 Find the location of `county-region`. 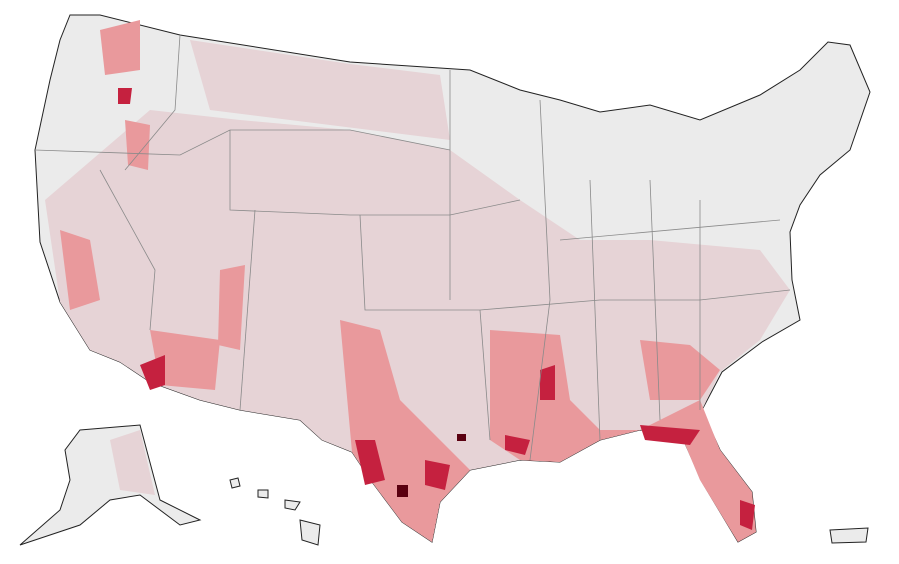

county-region is located at coordinates (320, 90).